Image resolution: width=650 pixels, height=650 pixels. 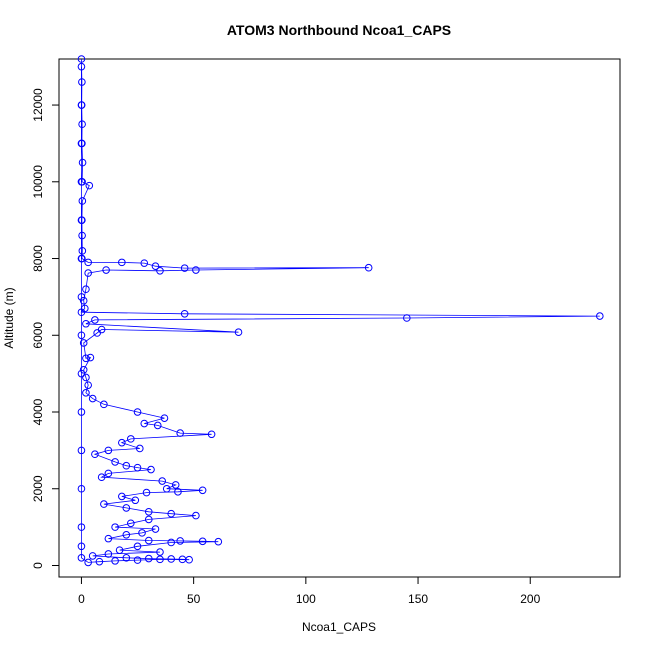 I want to click on x-axis-label: Ncoa1_CAPS, so click(x=339, y=627).